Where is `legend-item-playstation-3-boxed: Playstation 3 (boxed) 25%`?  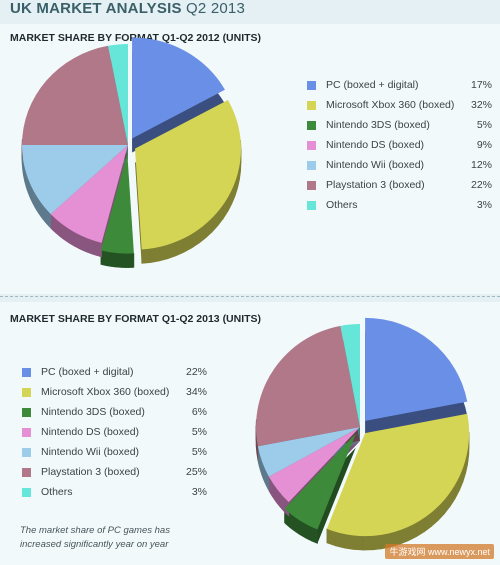 legend-item-playstation-3-boxed: Playstation 3 (boxed) 25% is located at coordinates (114, 472).